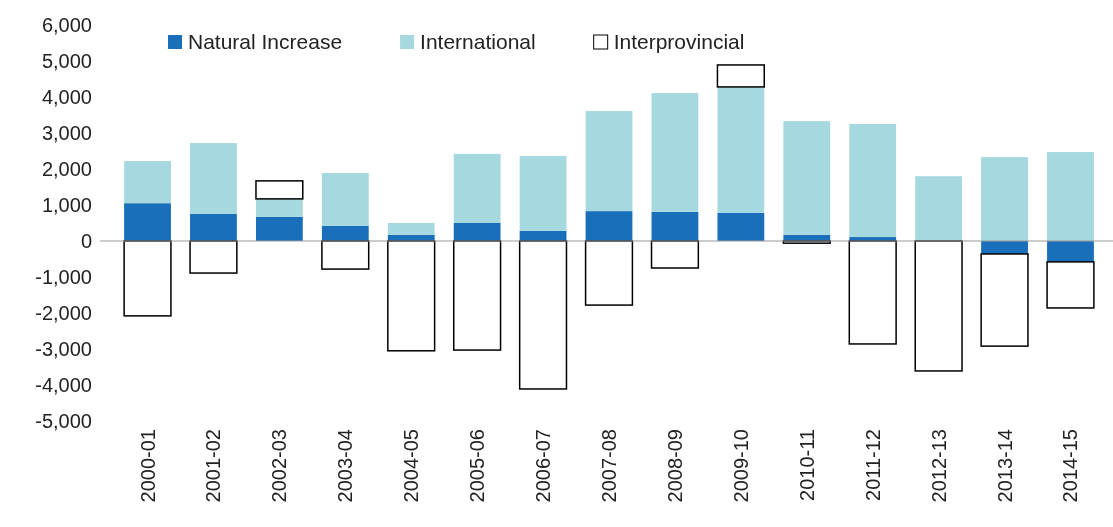  I want to click on x-tick-label: 2002-03, so click(279, 466).